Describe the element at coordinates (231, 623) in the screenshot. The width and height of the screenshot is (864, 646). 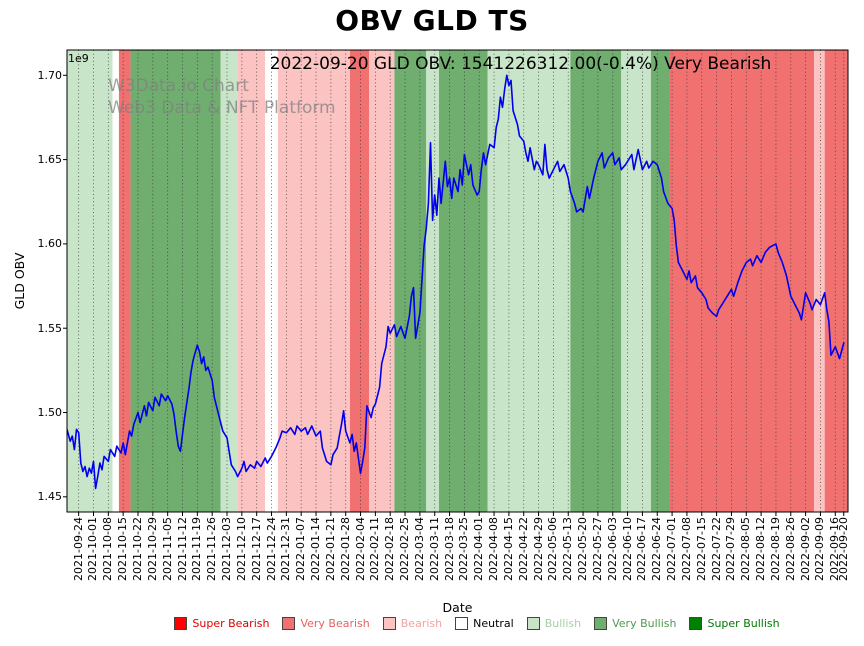
I see `legend-label: Super Bearish` at that location.